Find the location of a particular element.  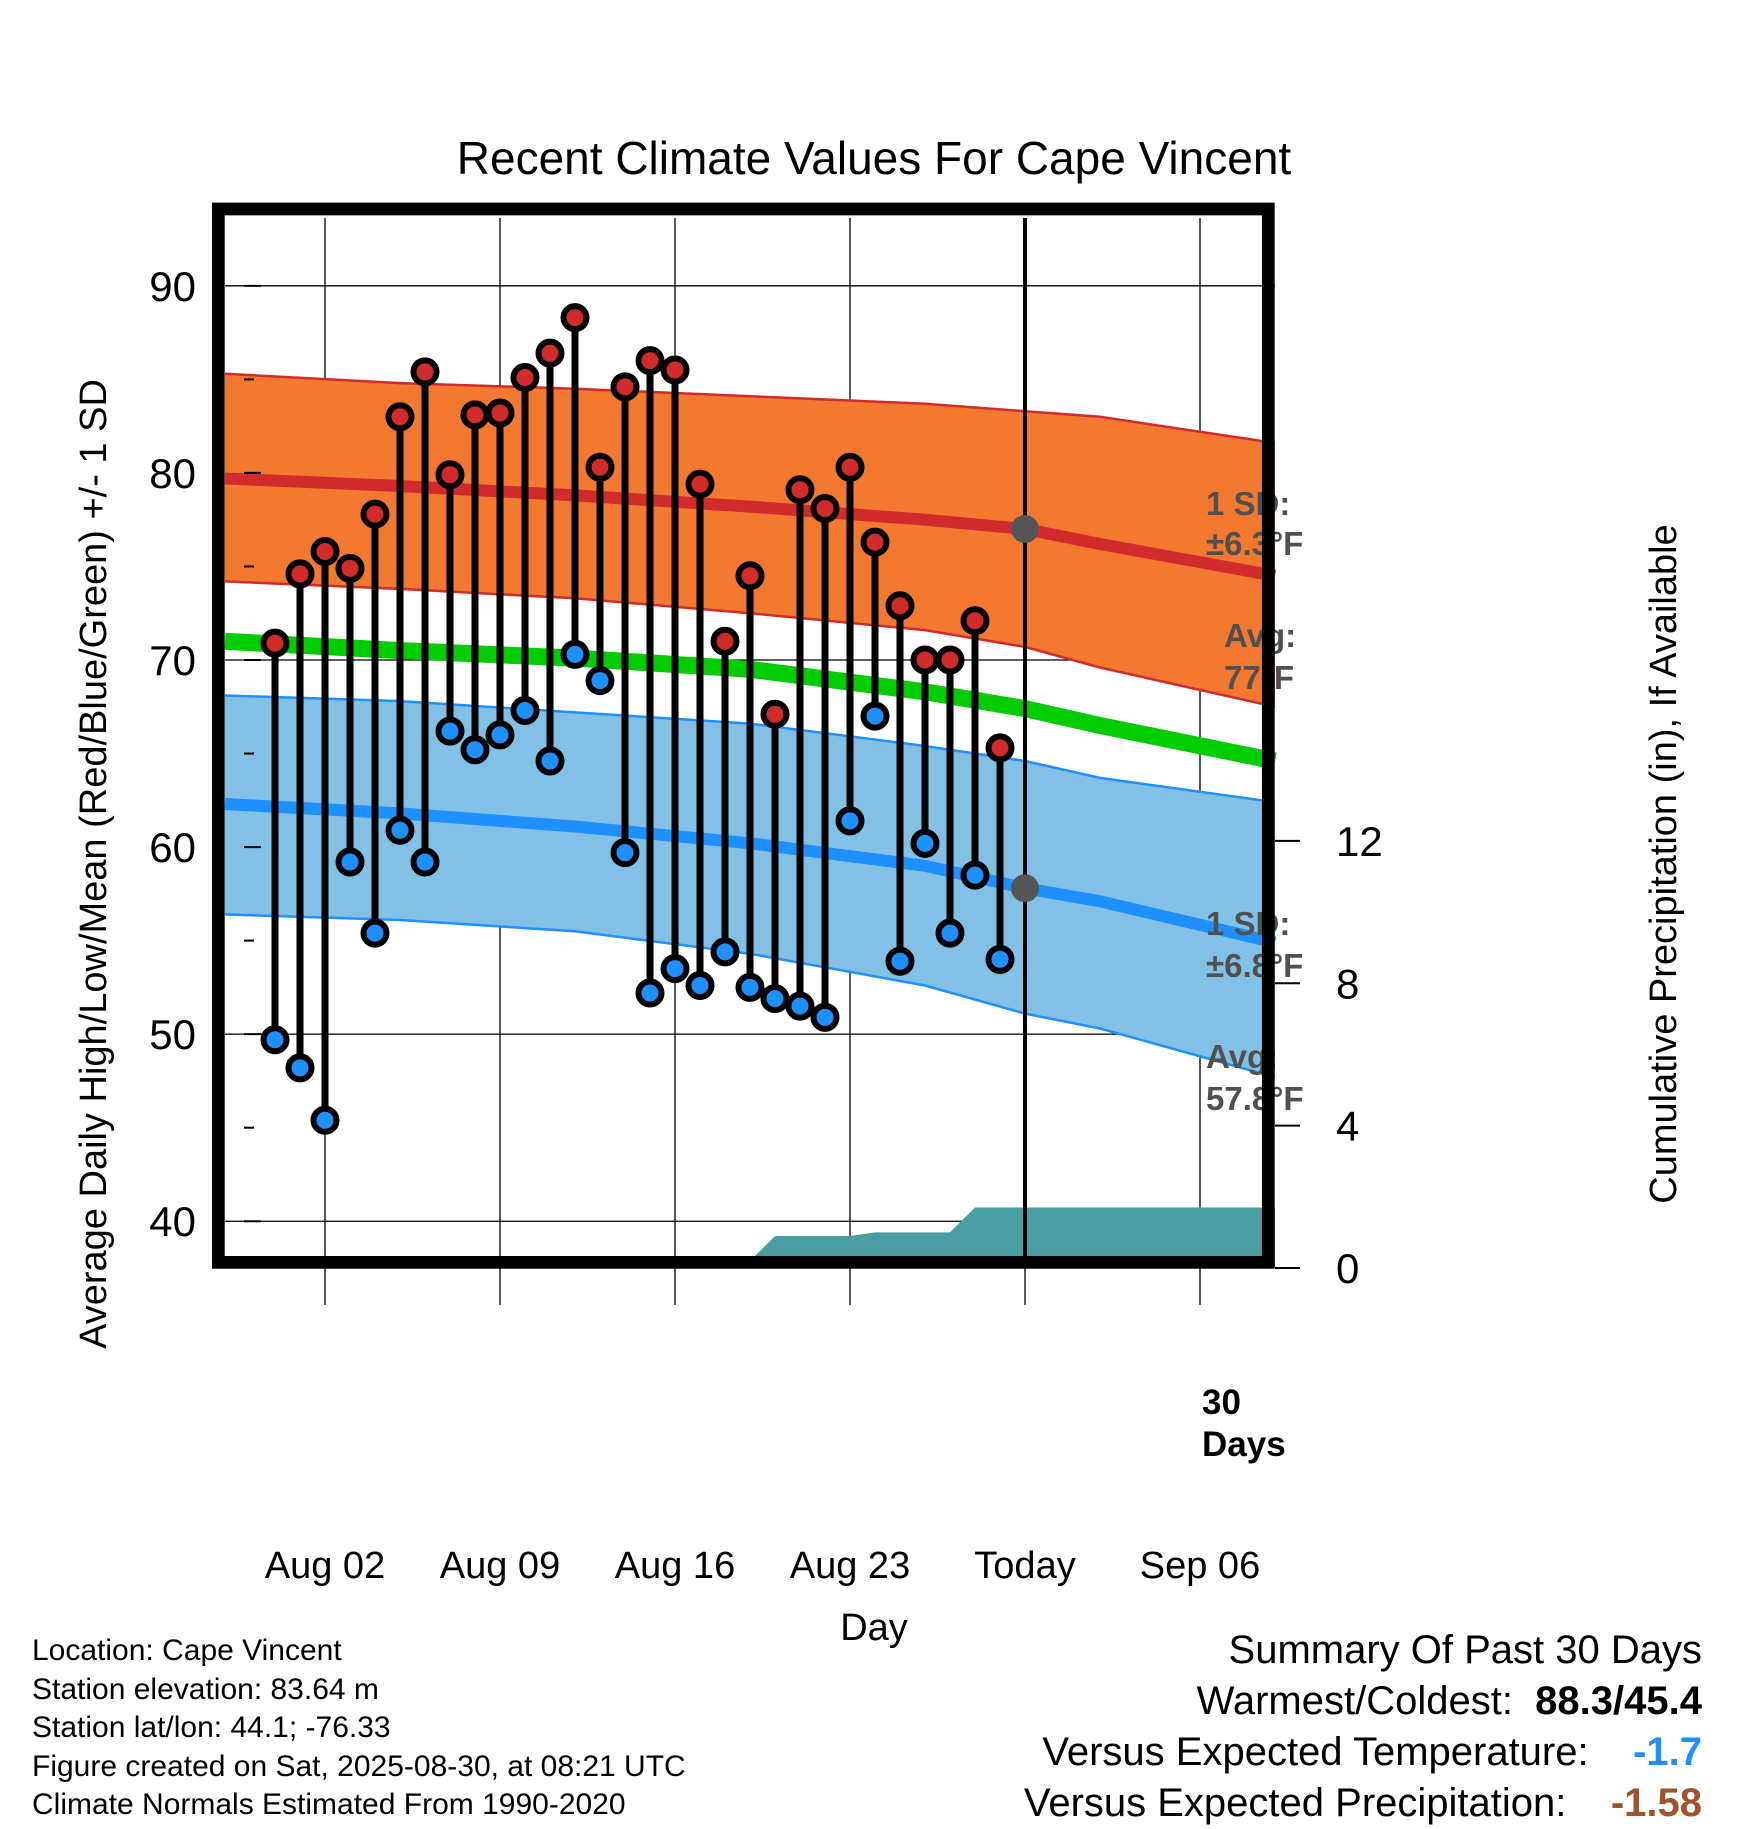

warm-cold-label: Warmest/Coldest: is located at coordinates (1354, 1701).